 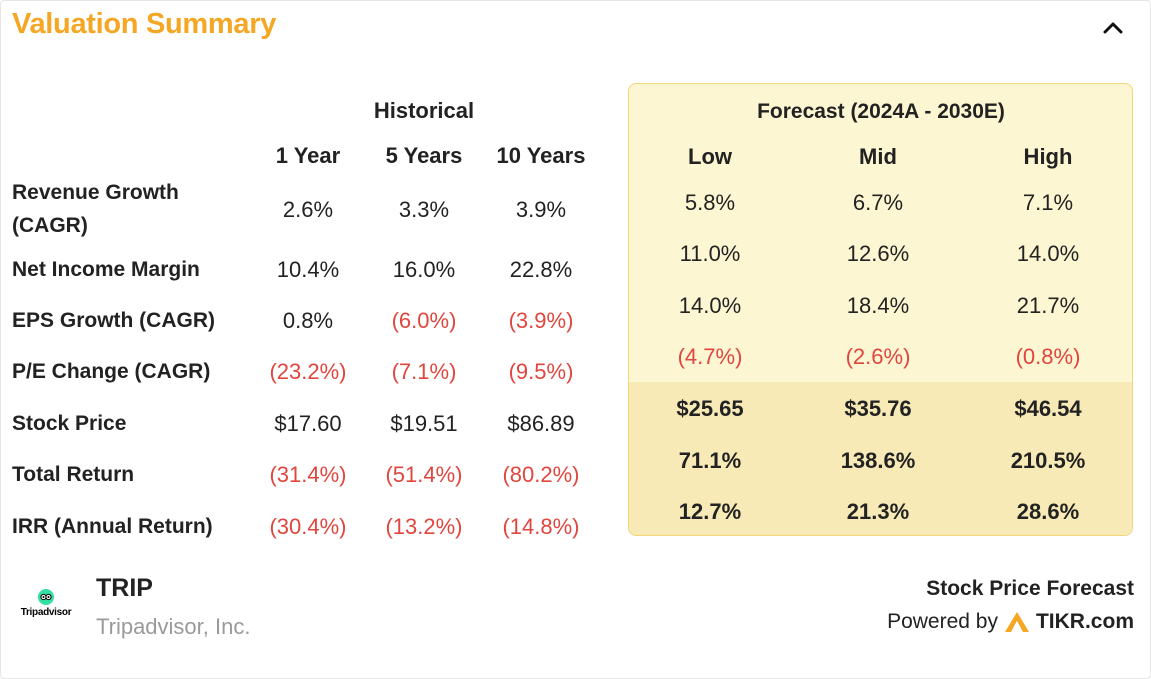 What do you see at coordinates (878, 305) in the screenshot?
I see `cell-eps-mid: 18.4%` at bounding box center [878, 305].